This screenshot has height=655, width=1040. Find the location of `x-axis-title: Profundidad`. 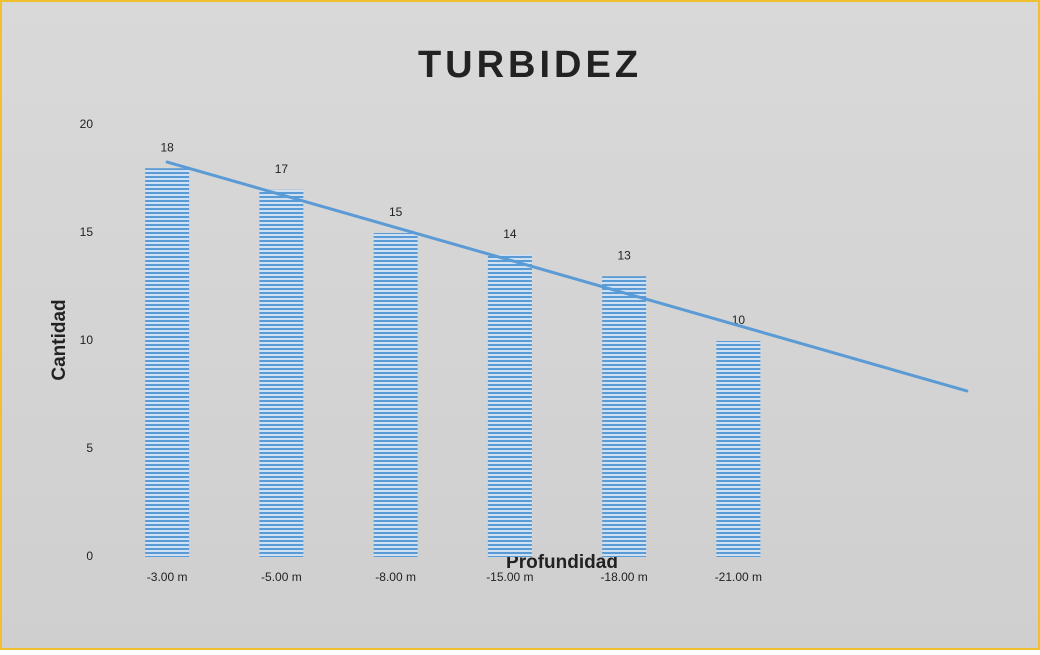

x-axis-title: Profundidad is located at coordinates (562, 562).